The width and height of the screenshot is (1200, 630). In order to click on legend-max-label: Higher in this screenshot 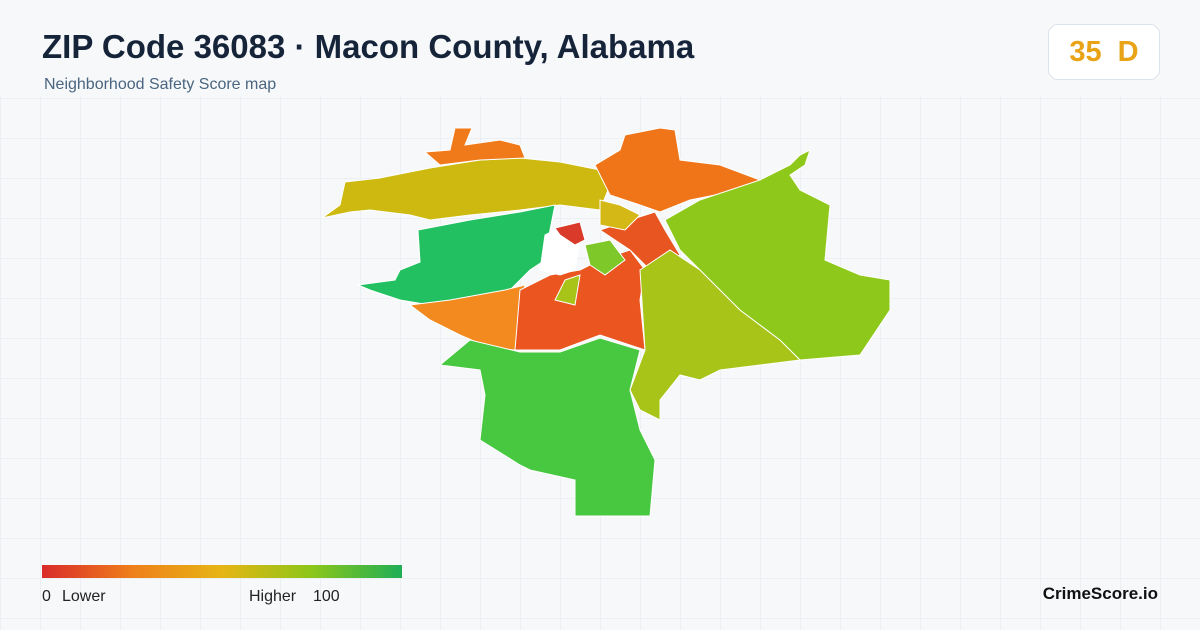, I will do `click(273, 596)`.